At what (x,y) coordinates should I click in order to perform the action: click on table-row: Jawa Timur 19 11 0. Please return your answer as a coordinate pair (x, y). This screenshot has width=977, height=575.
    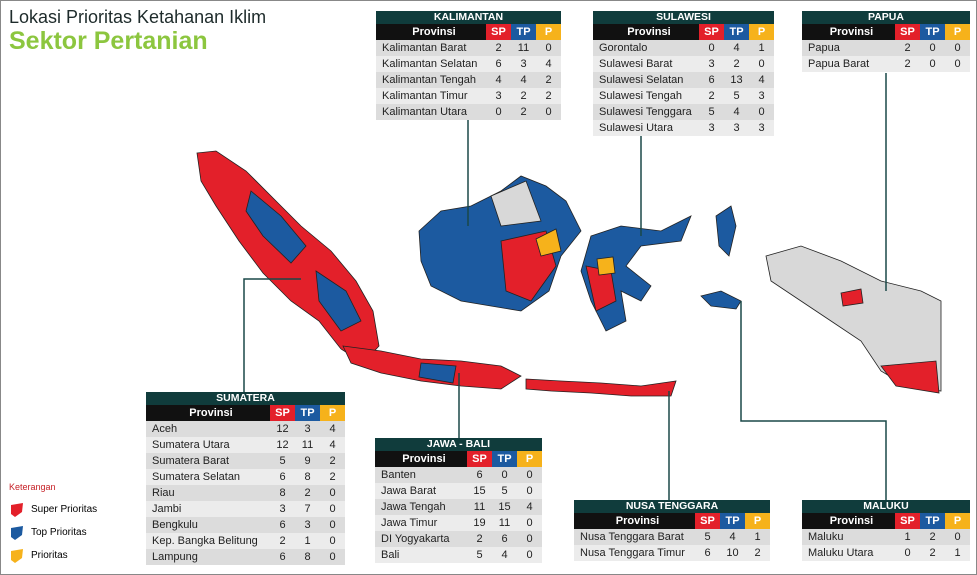
    Looking at the image, I should click on (458, 523).